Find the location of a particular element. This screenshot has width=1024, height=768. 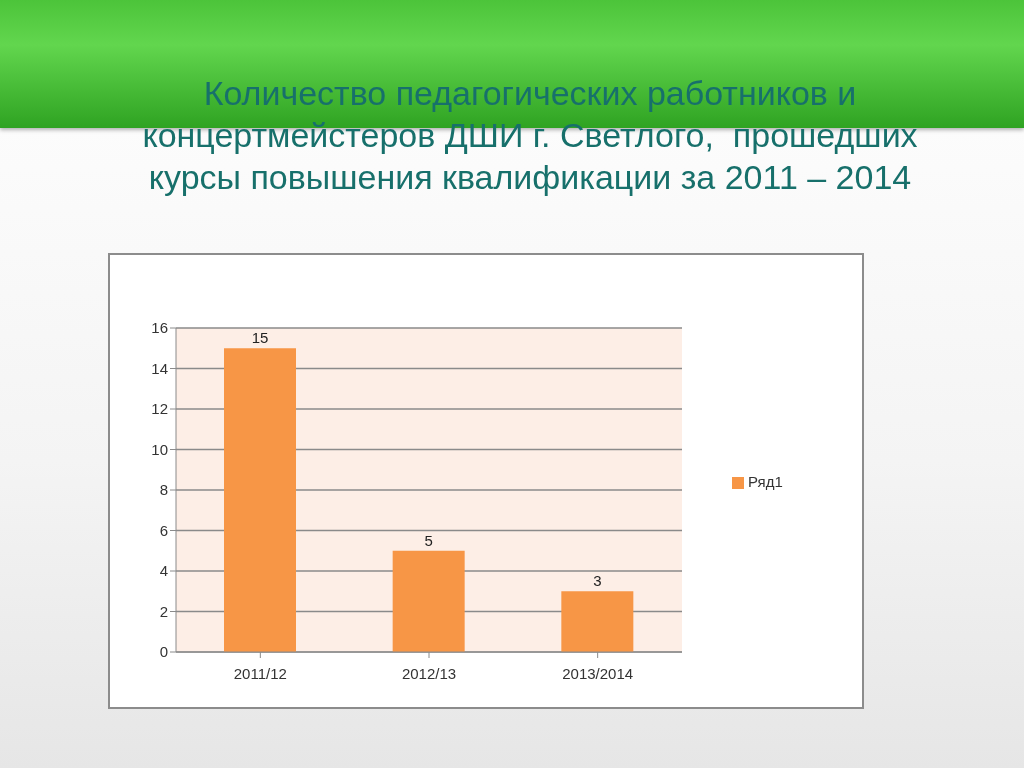

chart-title: Количество педагогических работников и концертмейстеров ДШИ г. Светлого, прошедших курсы повышения квалификации за 2011 – 2014 is located at coordinates (530, 135).